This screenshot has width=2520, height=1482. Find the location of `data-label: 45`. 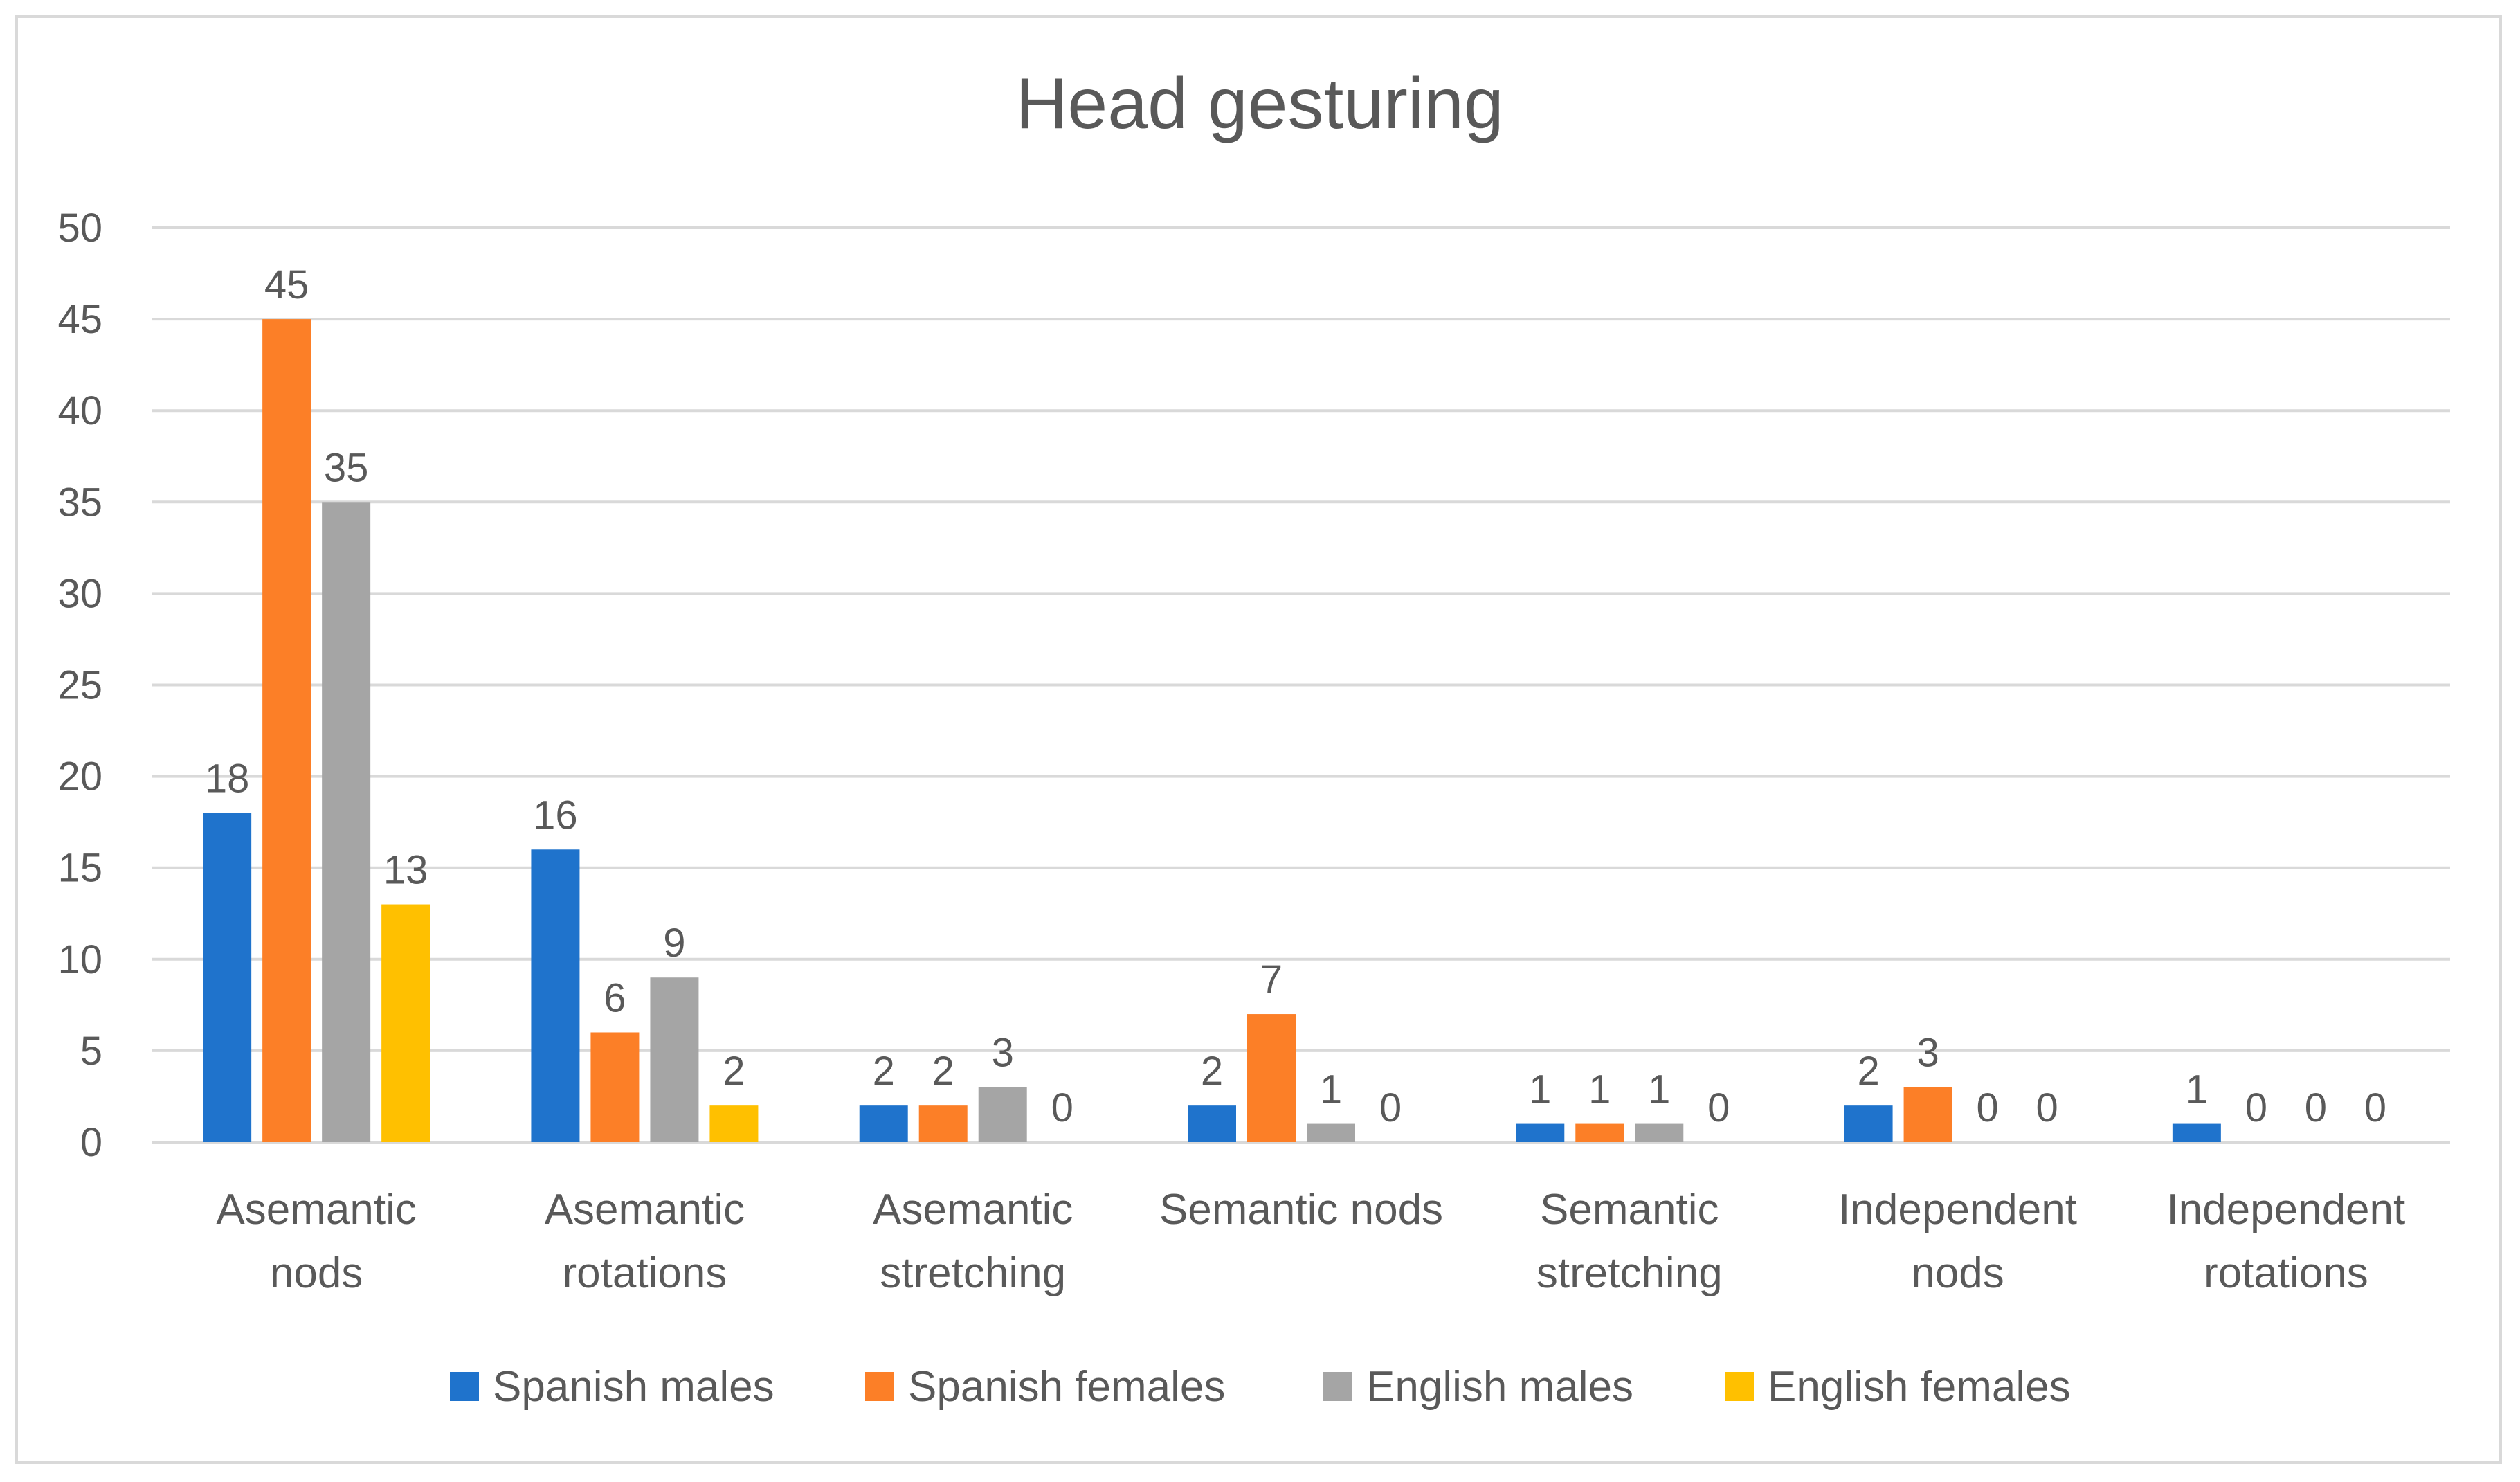

data-label: 45 is located at coordinates (286, 284).